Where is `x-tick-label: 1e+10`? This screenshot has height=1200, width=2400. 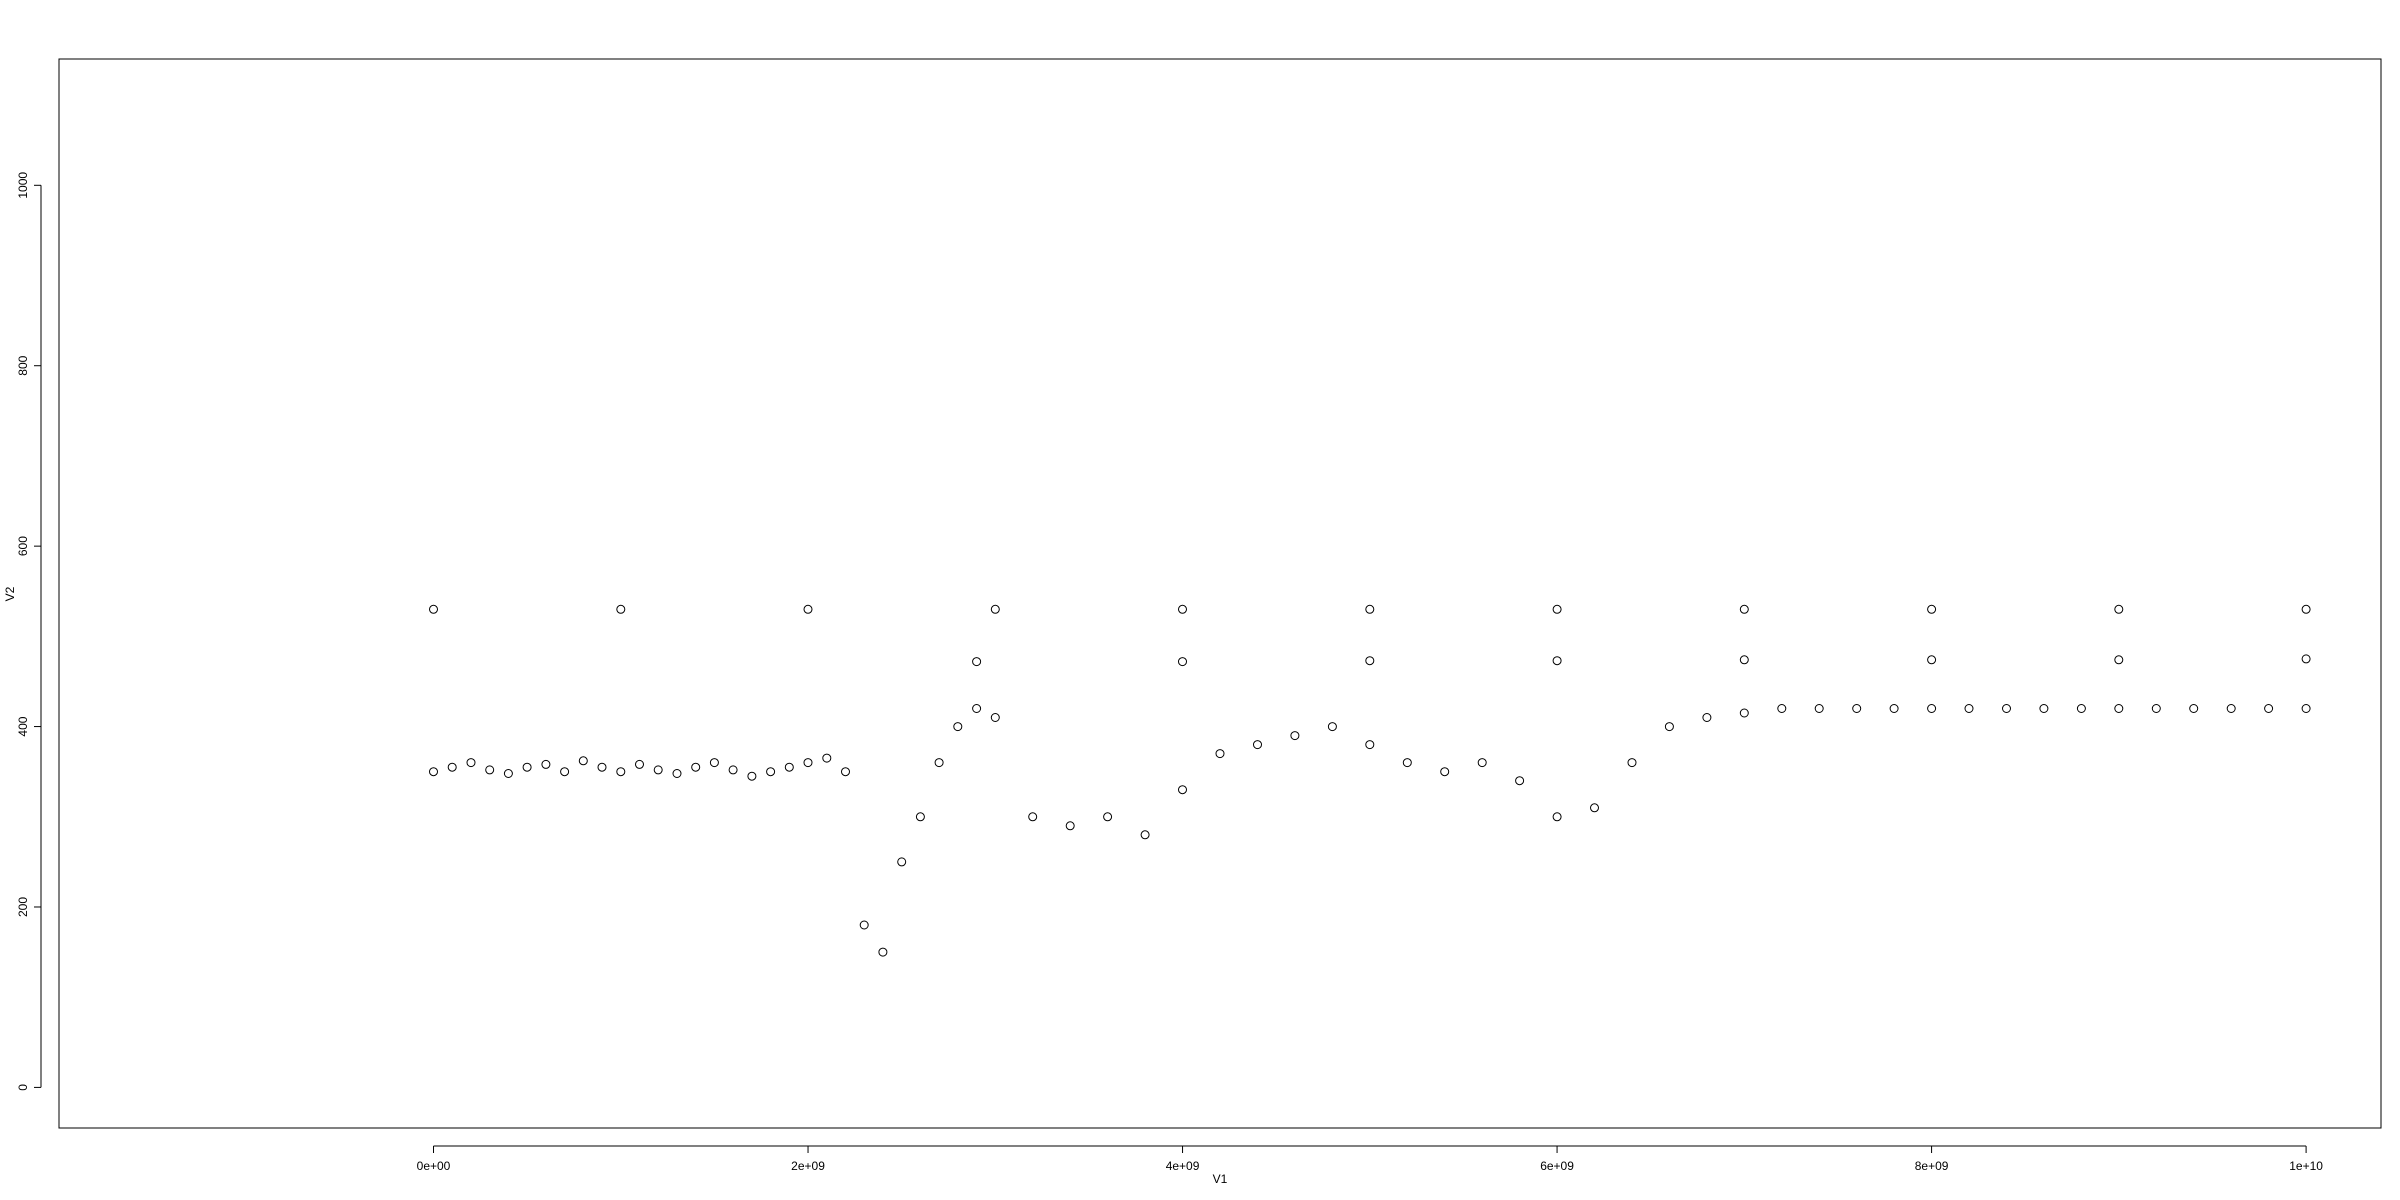 x-tick-label: 1e+10 is located at coordinates (2306, 1166).